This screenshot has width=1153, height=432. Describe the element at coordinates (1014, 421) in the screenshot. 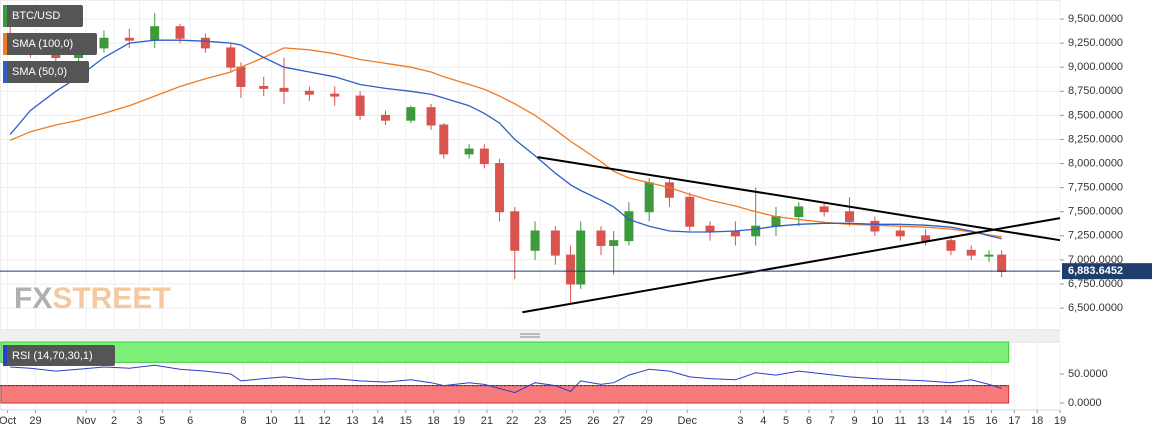

I see `x-tick-label: 17` at that location.